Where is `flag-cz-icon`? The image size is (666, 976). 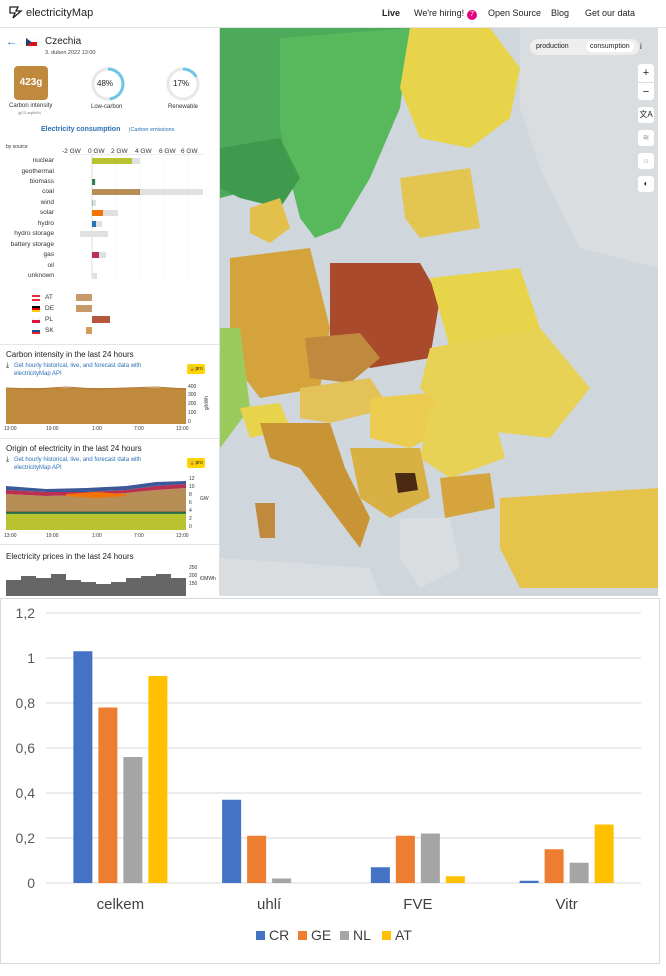 flag-cz-icon is located at coordinates (31, 42).